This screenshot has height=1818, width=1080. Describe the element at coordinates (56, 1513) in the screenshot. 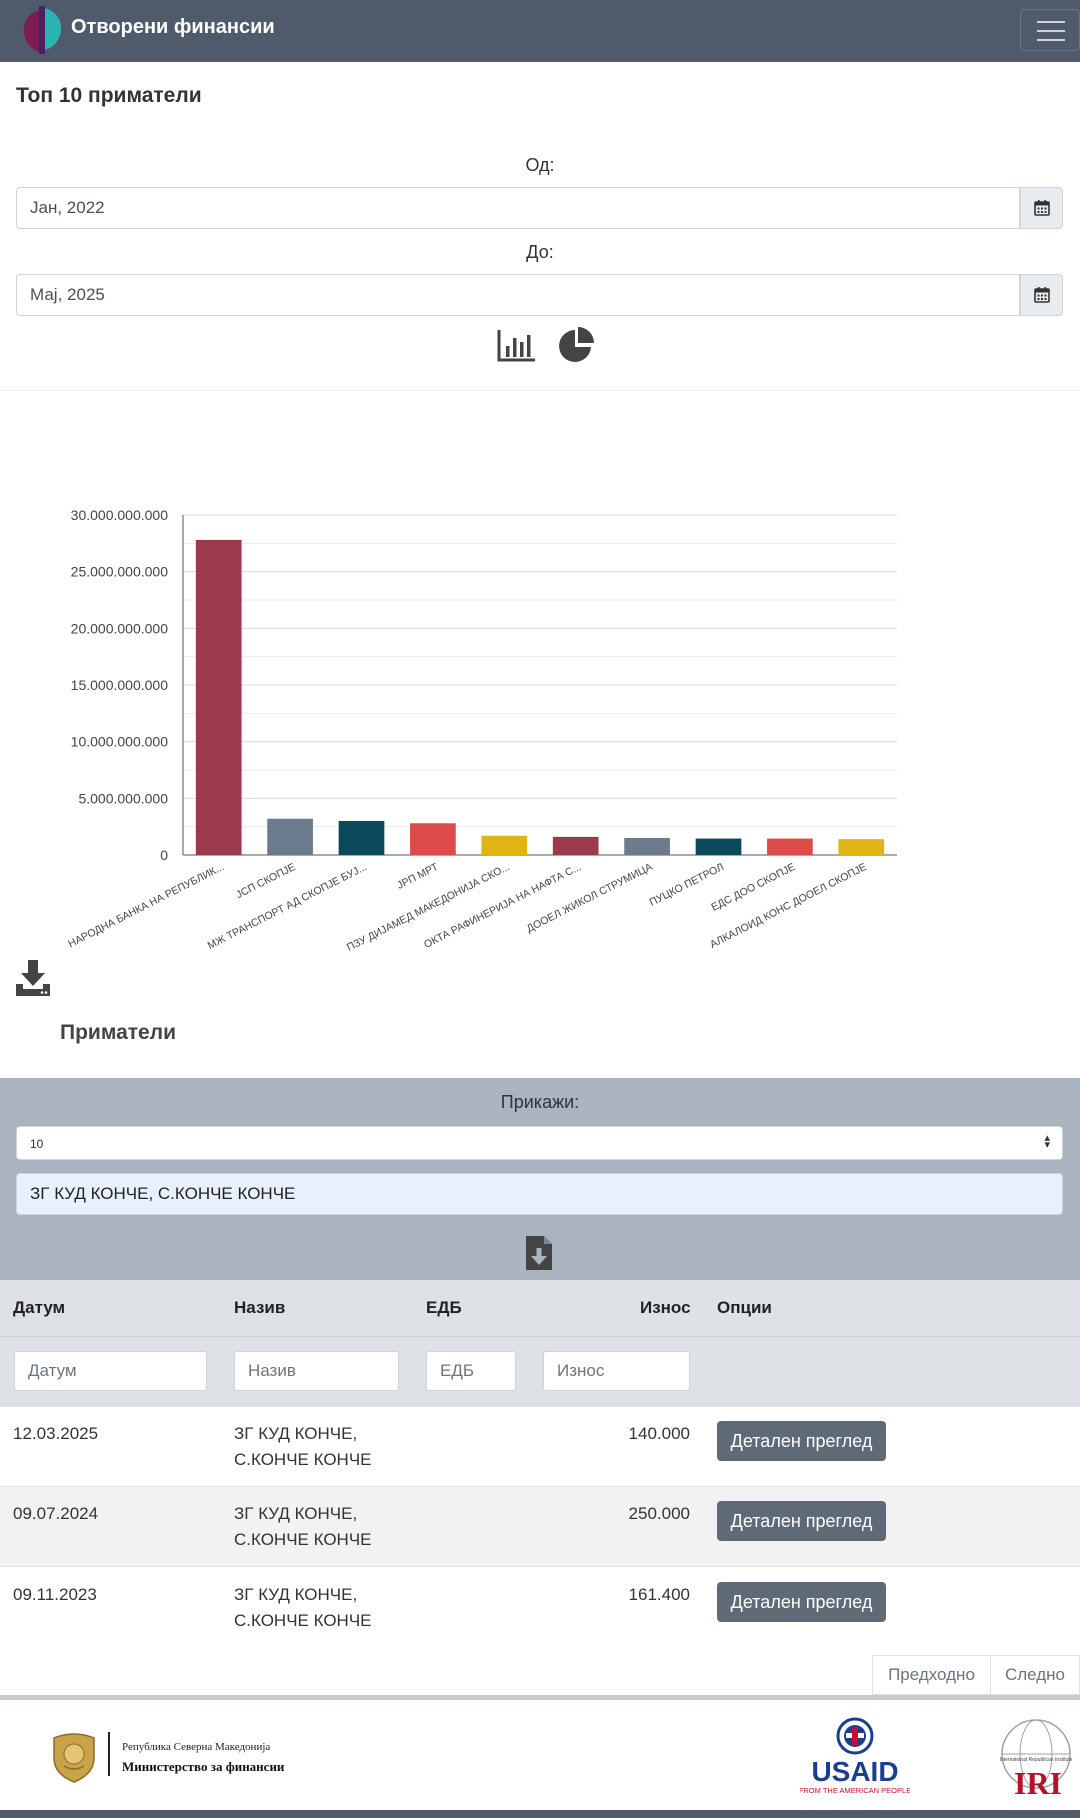

I see `row-date: 09.07.2024` at that location.